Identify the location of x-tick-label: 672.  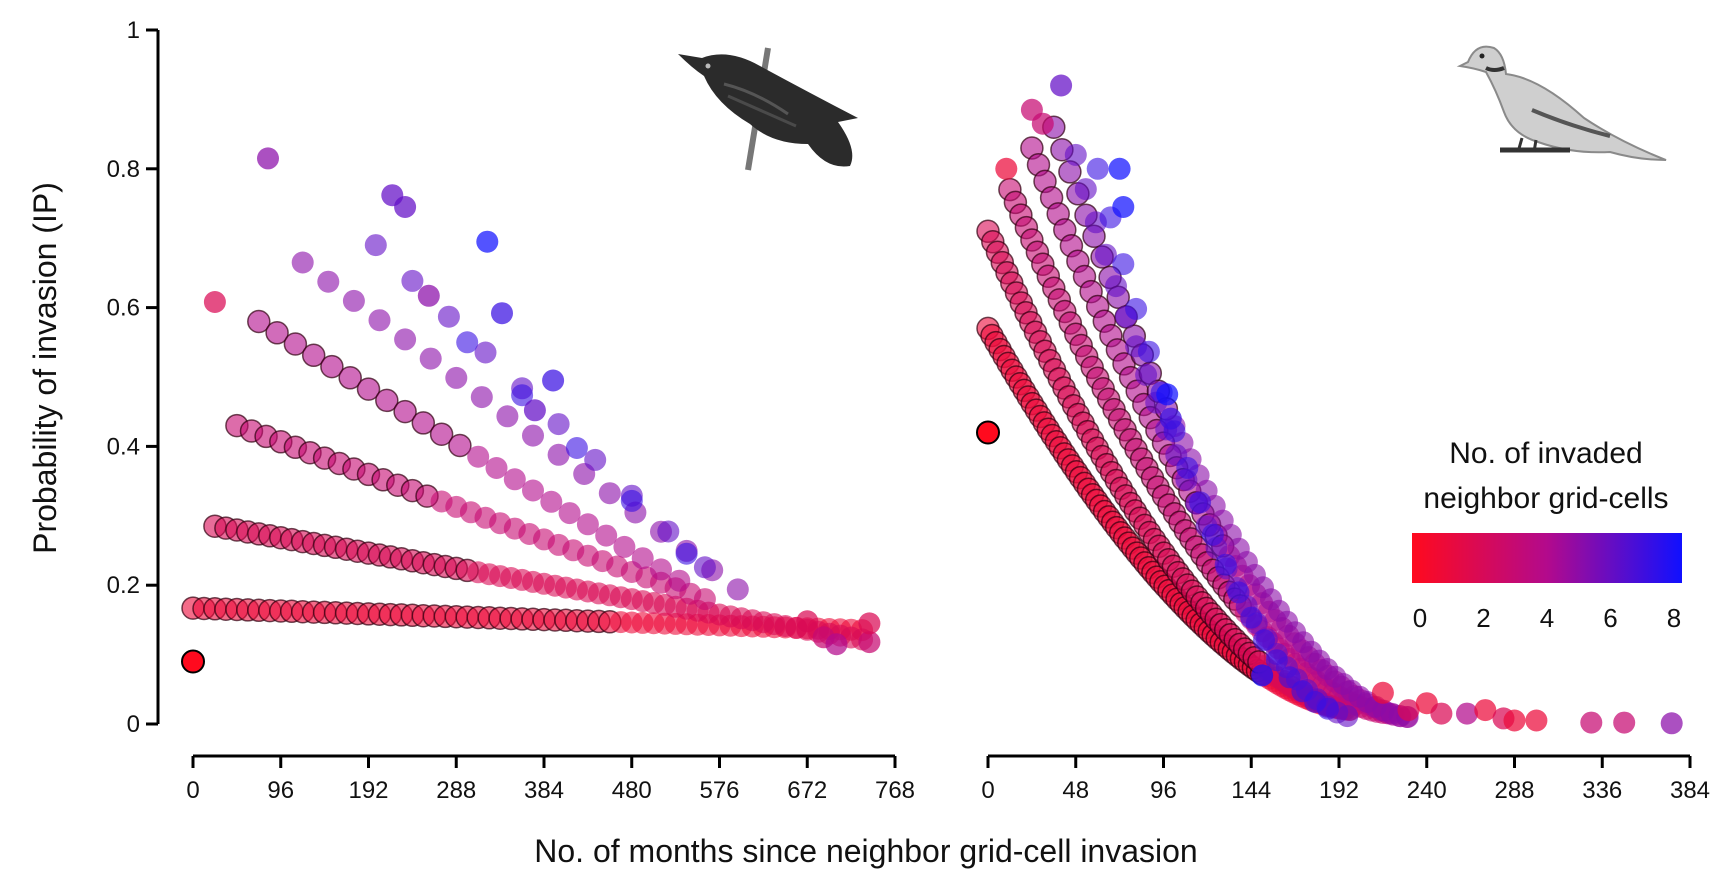
(807, 790).